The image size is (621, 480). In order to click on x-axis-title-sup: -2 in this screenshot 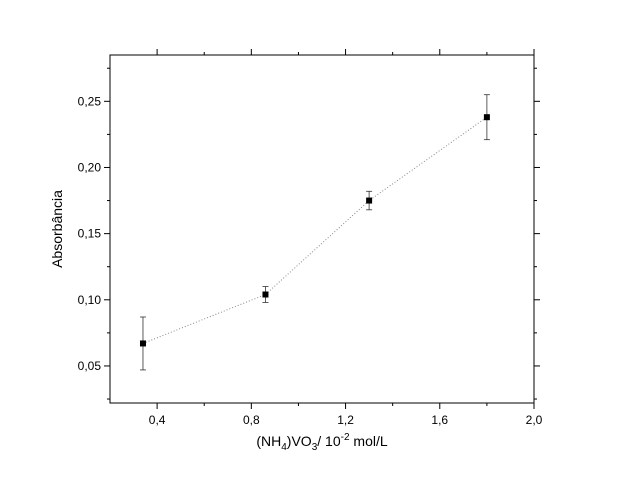, I will do `click(345, 437)`.